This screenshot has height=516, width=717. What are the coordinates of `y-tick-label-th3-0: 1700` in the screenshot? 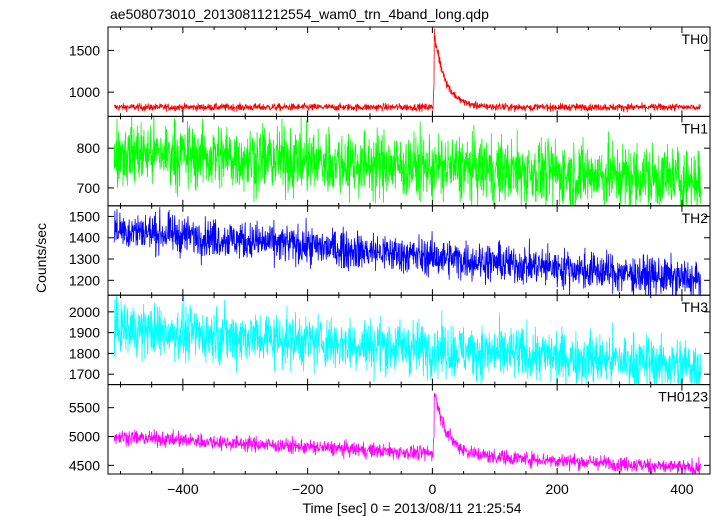 It's located at (84, 374).